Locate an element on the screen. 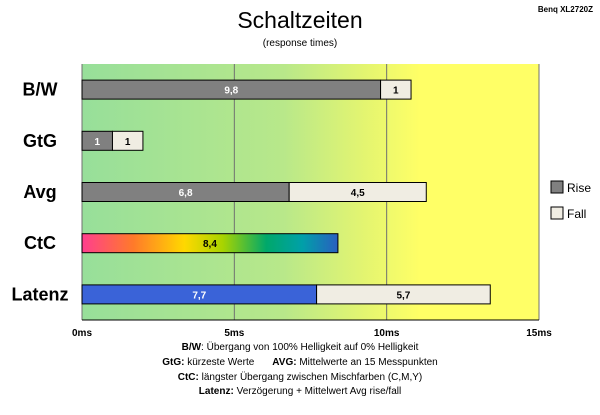 The width and height of the screenshot is (600, 415). footnote-bw-key: B/W is located at coordinates (191, 347).